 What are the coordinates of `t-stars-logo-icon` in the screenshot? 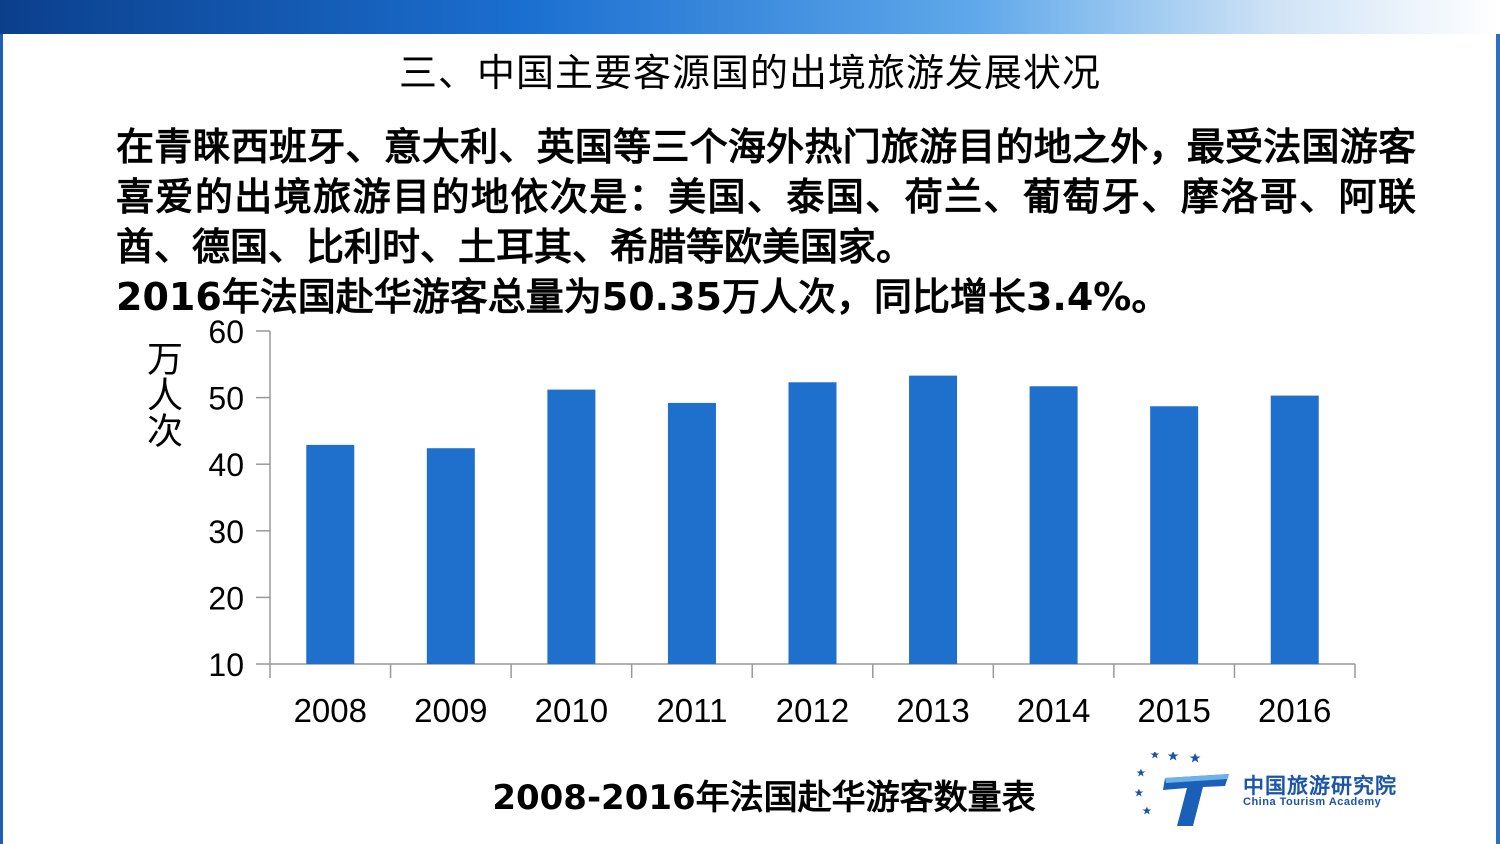 It's located at (1181, 788).